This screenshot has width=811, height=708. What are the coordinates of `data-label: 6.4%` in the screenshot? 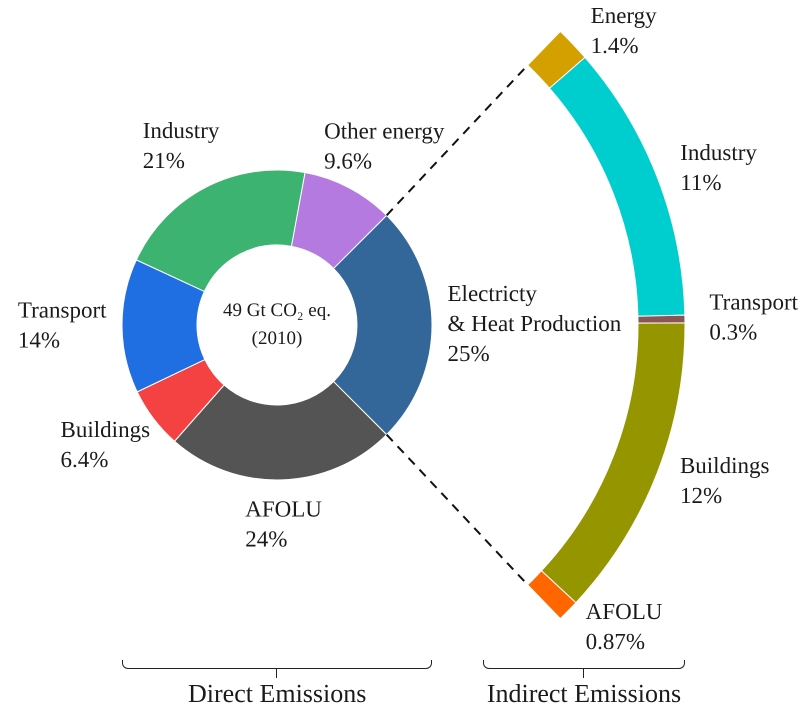 It's located at (84, 459).